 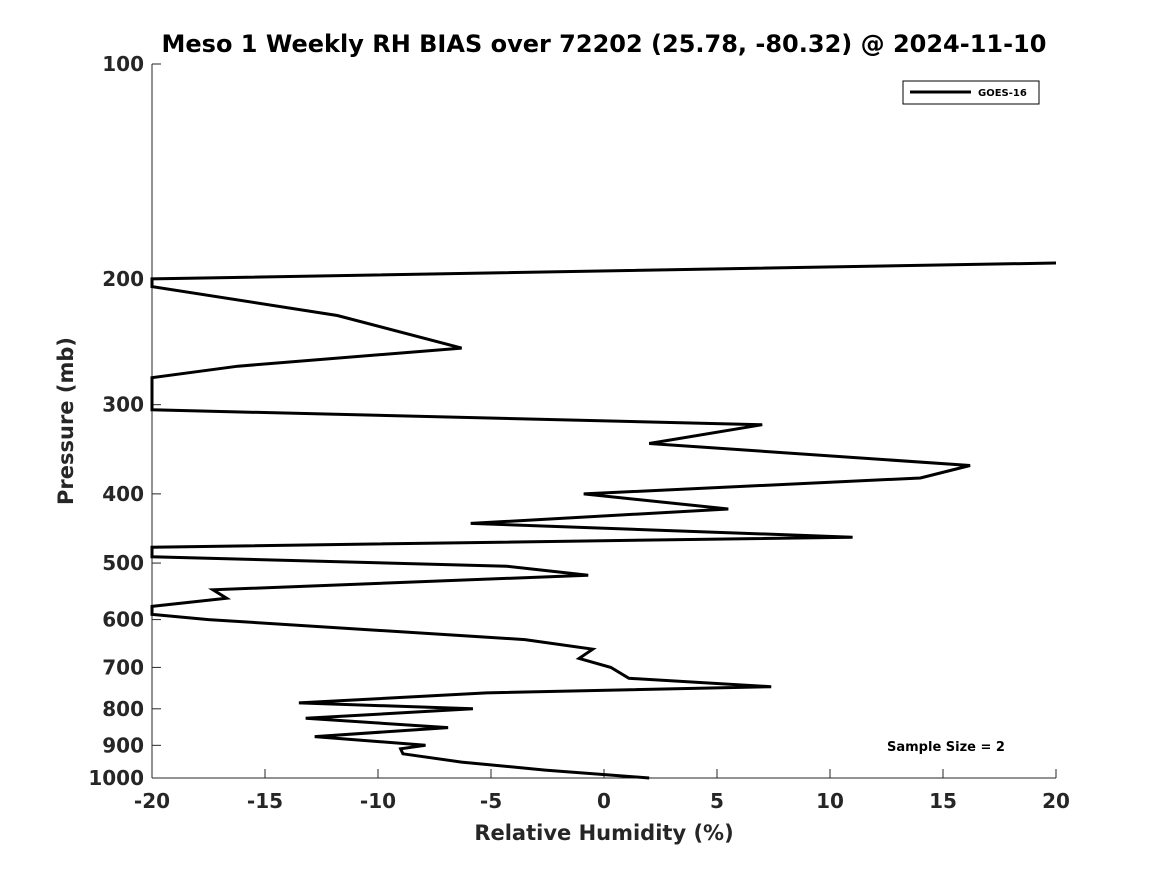 What do you see at coordinates (123, 494) in the screenshot?
I see `y-tick-label: 400` at bounding box center [123, 494].